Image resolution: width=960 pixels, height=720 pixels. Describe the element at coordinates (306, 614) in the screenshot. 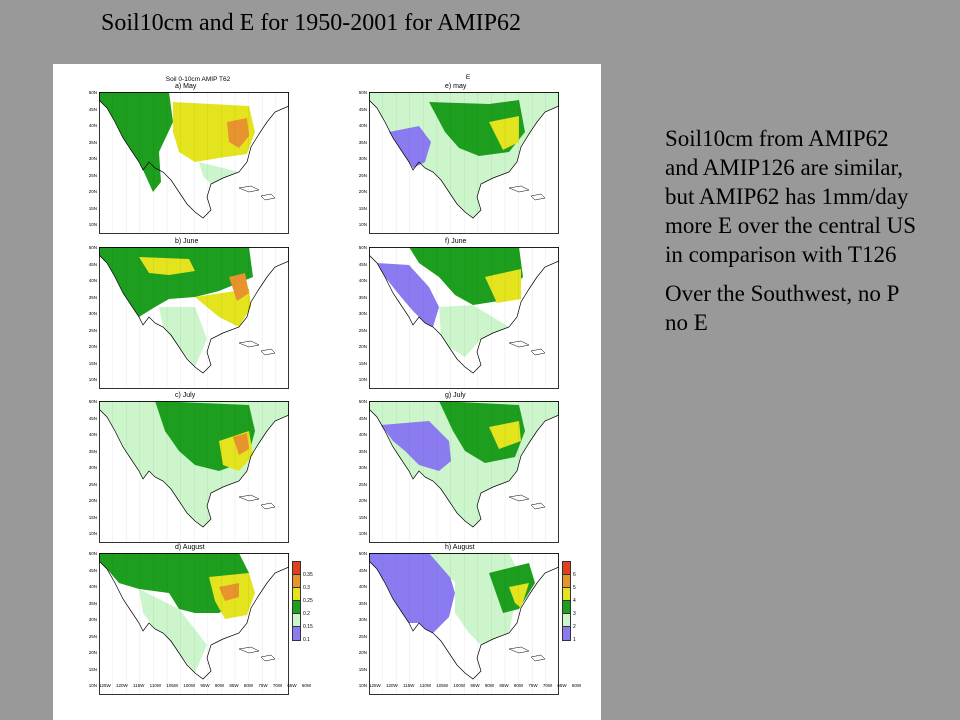

I see `soil-colorbar-label: 0.2` at that location.